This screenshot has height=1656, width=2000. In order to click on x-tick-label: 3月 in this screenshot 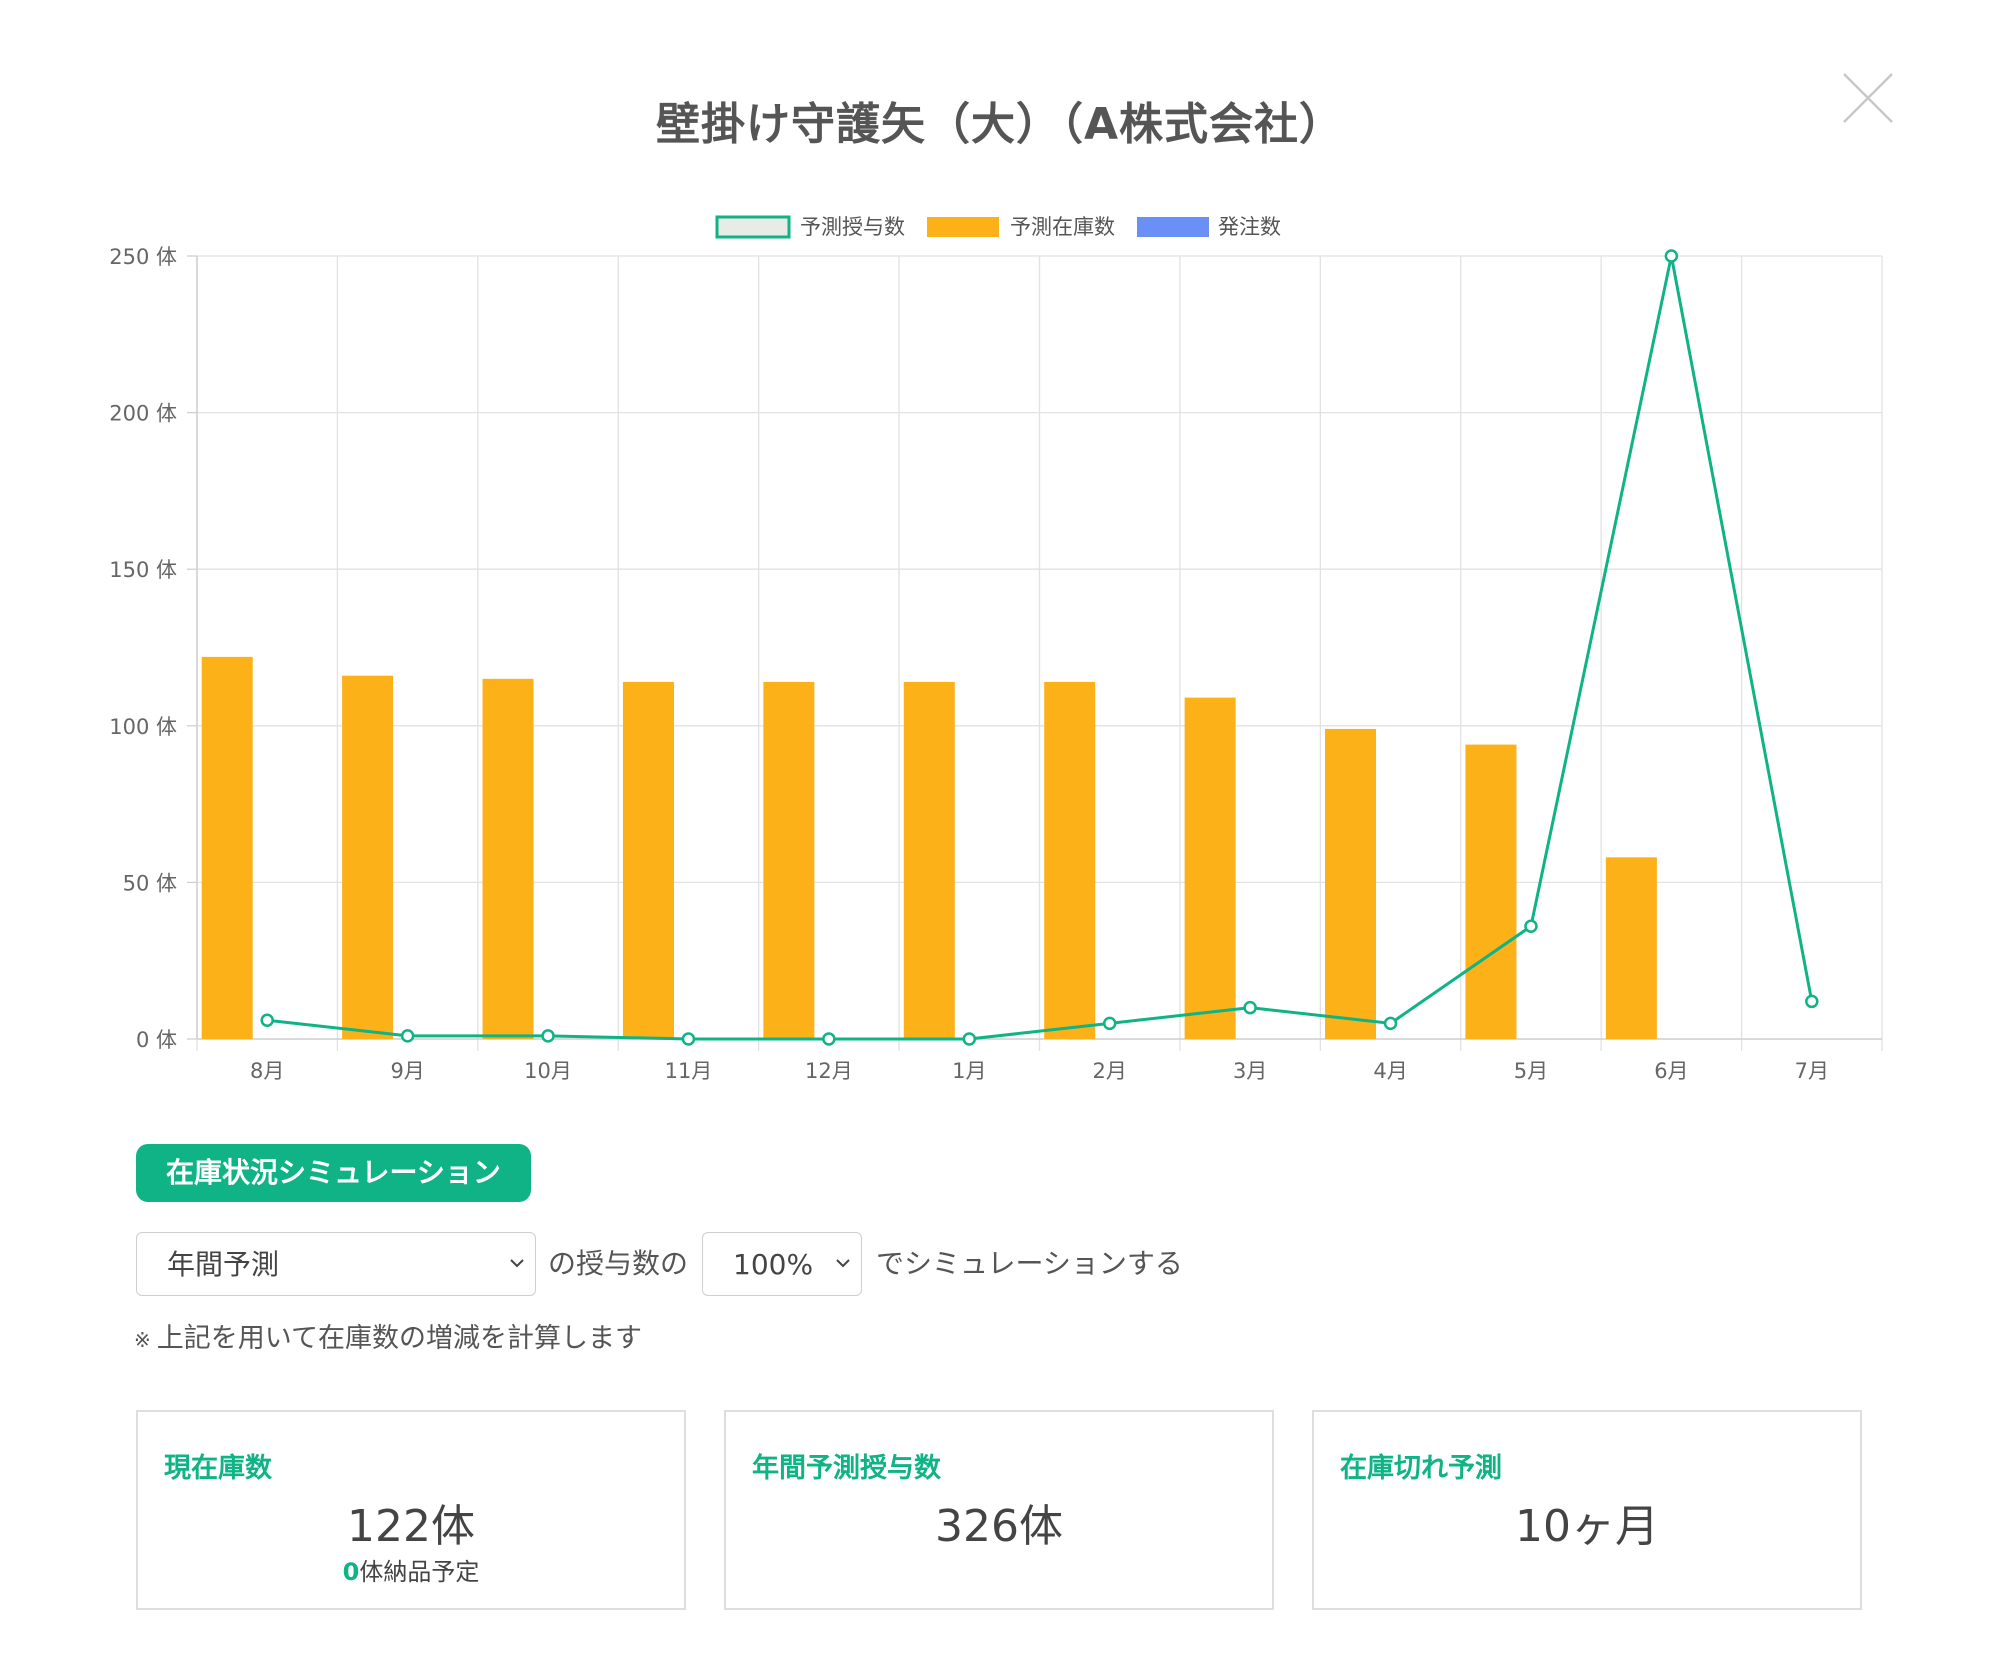, I will do `click(1250, 1069)`.